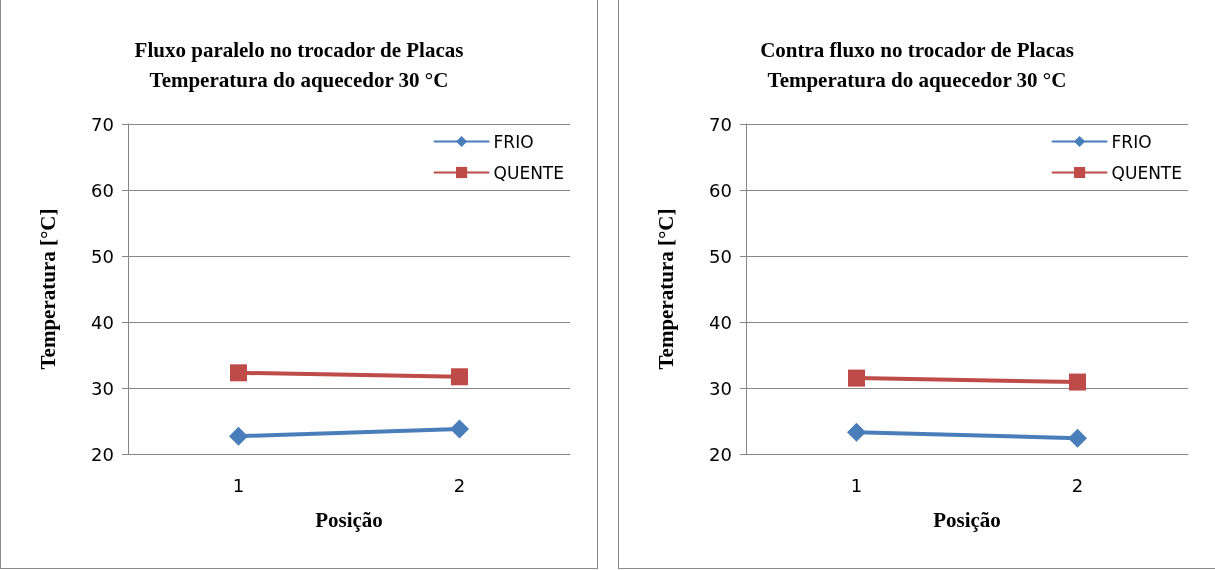  Describe the element at coordinates (299, 65) in the screenshot. I see `chart-title: Fluxo paralelo no trocador de Placas Temperatura do aquecedor 30 °C` at that location.